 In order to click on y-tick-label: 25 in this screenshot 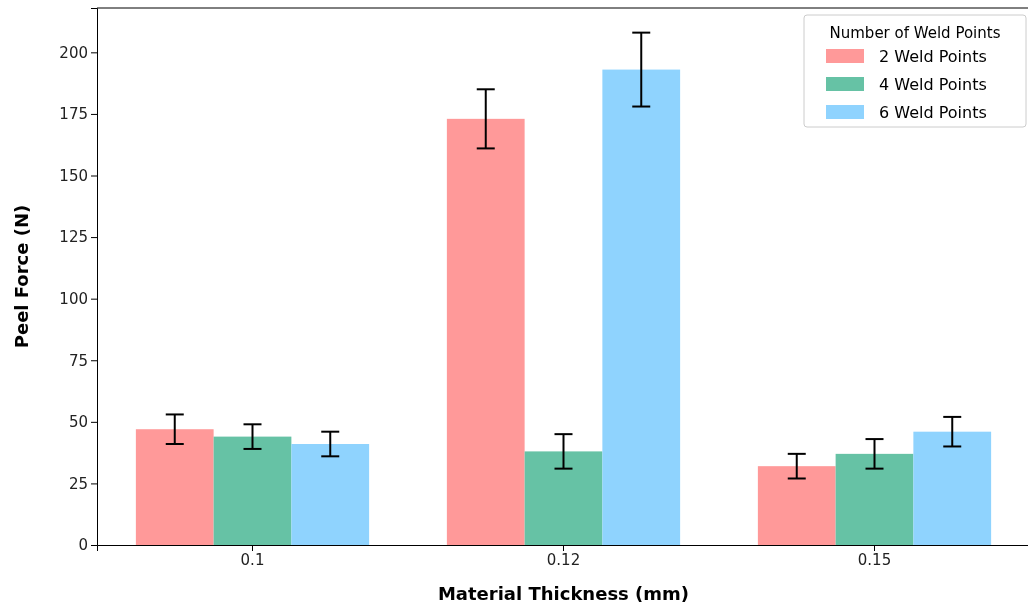, I will do `click(78, 483)`.